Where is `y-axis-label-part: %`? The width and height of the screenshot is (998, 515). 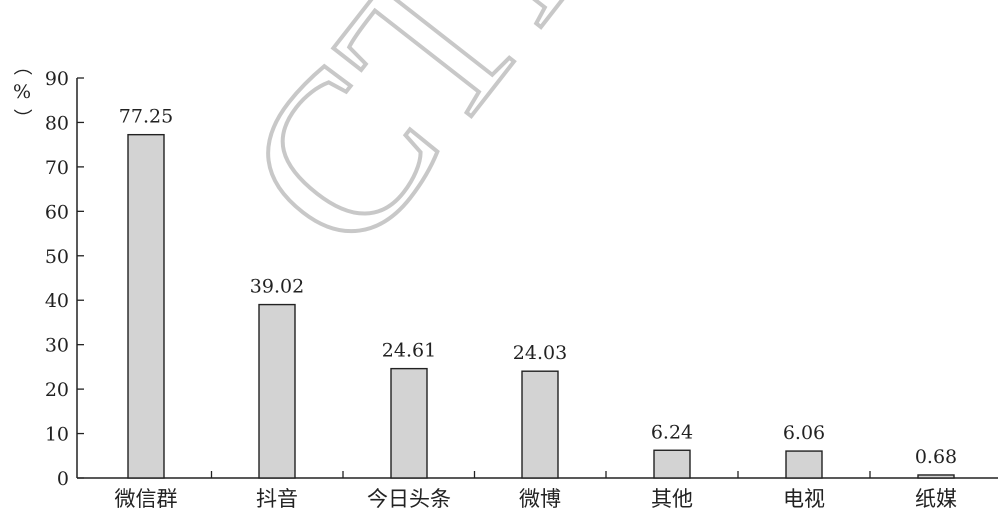
y-axis-label-part: % is located at coordinates (22, 92).